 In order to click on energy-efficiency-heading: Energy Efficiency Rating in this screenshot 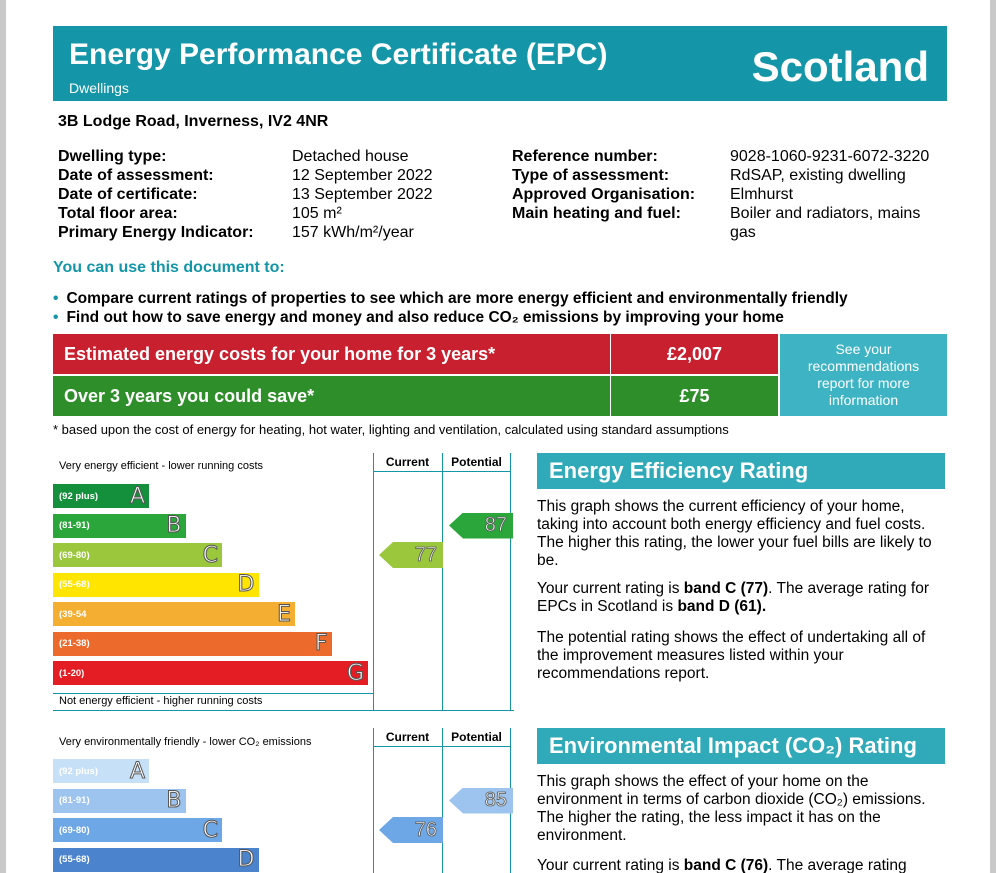, I will do `click(741, 471)`.